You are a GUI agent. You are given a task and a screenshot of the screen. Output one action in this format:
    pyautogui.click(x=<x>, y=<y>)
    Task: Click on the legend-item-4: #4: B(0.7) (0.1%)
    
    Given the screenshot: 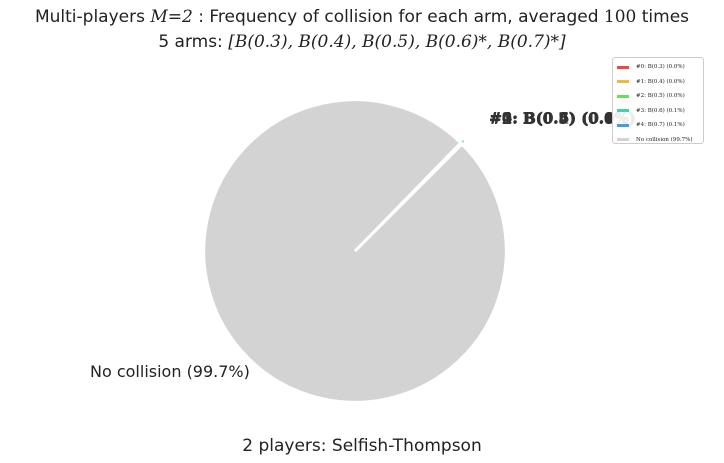 What is the action you would take?
    pyautogui.click(x=658, y=125)
    